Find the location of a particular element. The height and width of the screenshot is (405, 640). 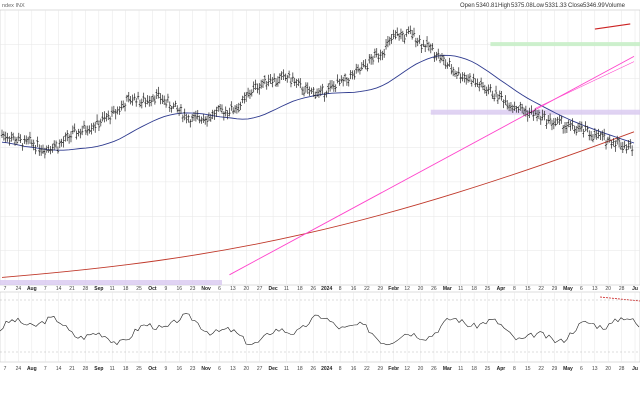

x-tick-label: 20 is located at coordinates (246, 369).